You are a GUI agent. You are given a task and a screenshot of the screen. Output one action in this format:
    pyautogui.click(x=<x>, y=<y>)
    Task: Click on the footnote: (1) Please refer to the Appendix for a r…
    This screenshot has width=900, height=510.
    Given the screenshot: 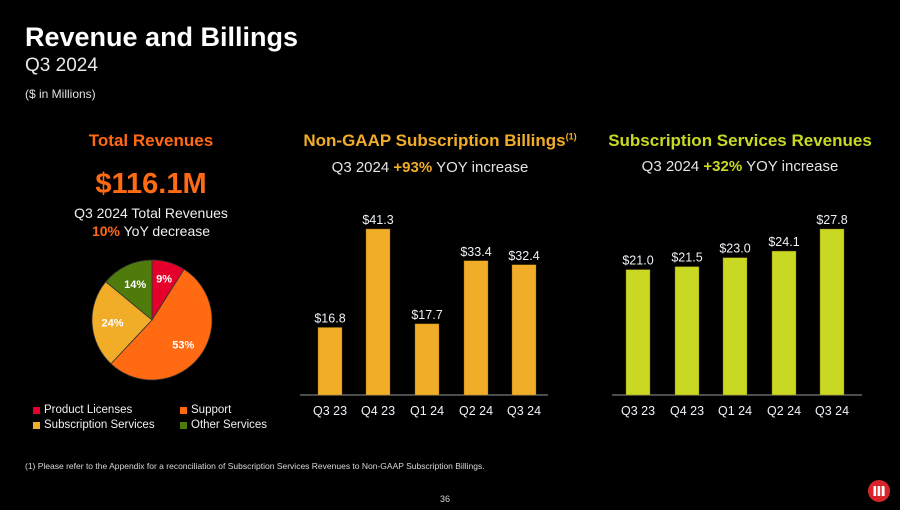 What is the action you would take?
    pyautogui.click(x=255, y=466)
    